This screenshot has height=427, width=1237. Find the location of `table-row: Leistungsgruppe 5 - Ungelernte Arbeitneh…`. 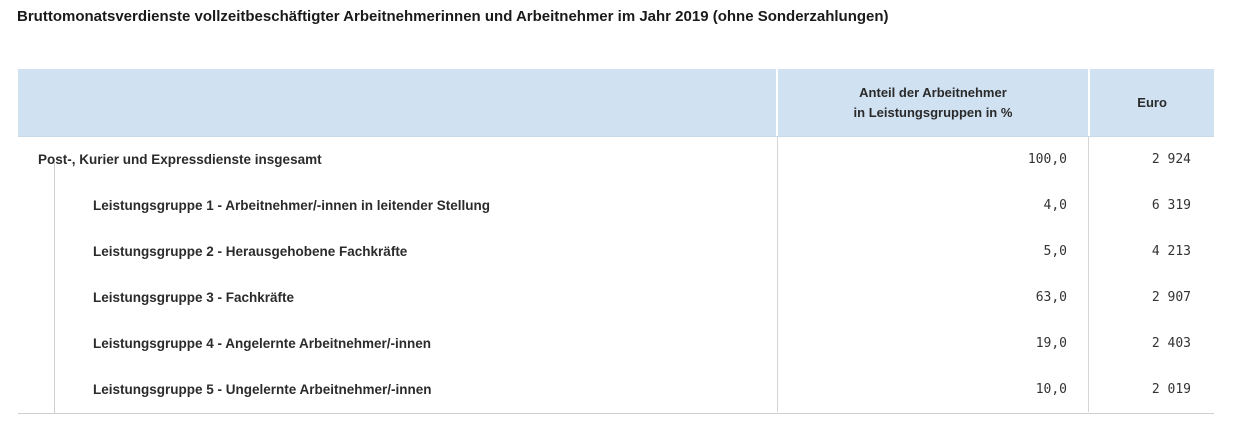

table-row: Leistungsgruppe 5 - Ungelernte Arbeitneh… is located at coordinates (616, 389).